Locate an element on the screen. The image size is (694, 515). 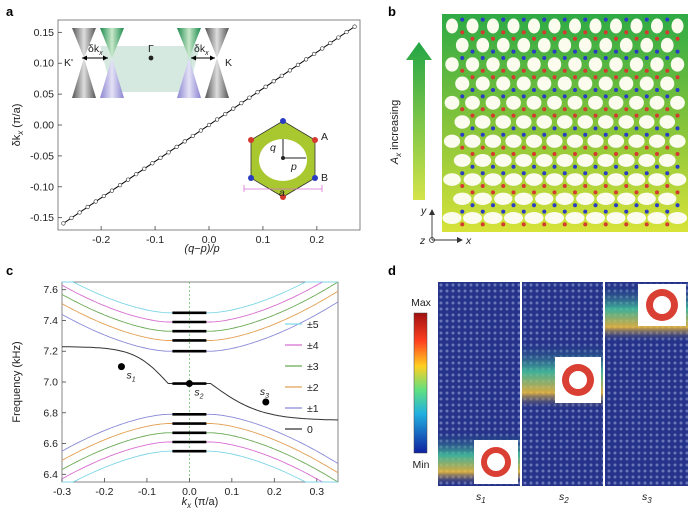
k-label: K is located at coordinates (228, 63).